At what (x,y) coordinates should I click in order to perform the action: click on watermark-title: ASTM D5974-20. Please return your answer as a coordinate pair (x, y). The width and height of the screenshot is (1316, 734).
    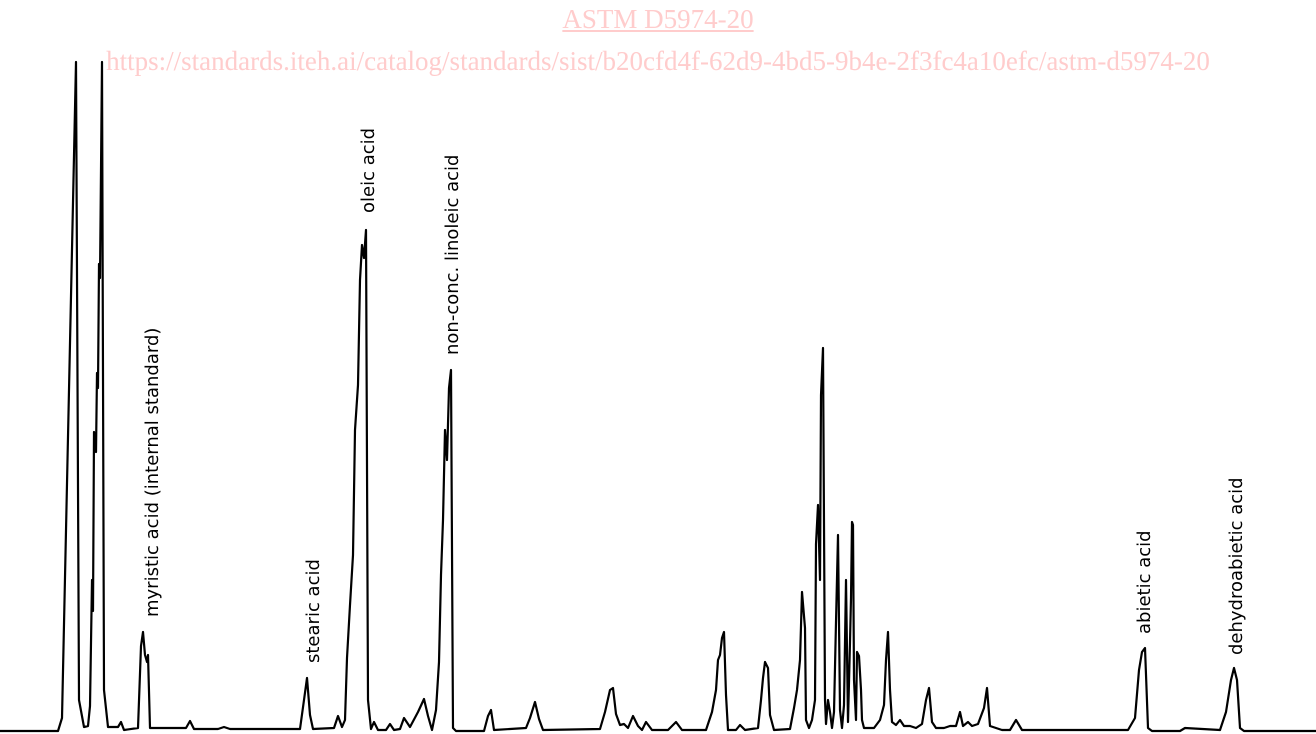
    Looking at the image, I should click on (658, 19).